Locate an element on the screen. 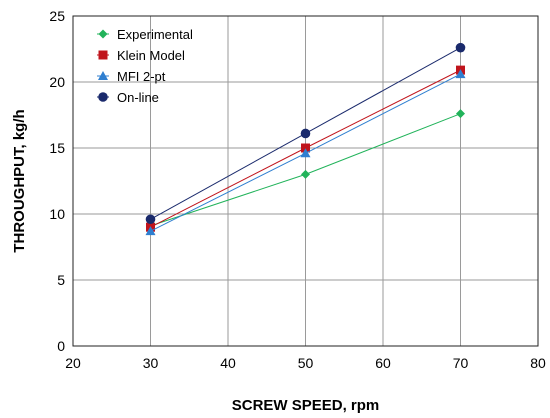 The image size is (550, 418). legend-item: MFI 2-pt is located at coordinates (131, 76).